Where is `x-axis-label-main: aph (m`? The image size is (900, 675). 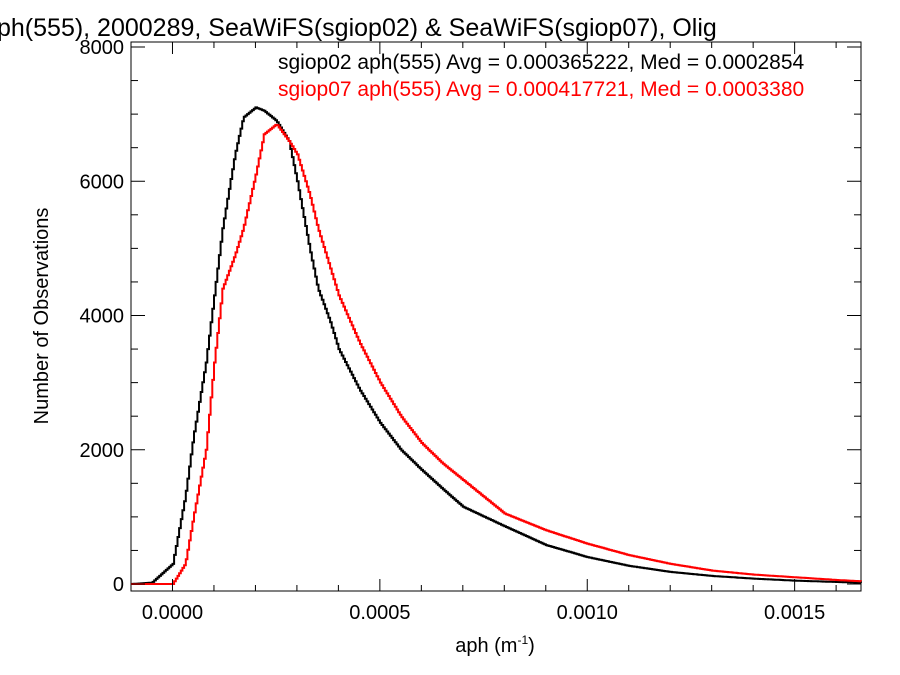
x-axis-label-main: aph (m is located at coordinates (486, 646).